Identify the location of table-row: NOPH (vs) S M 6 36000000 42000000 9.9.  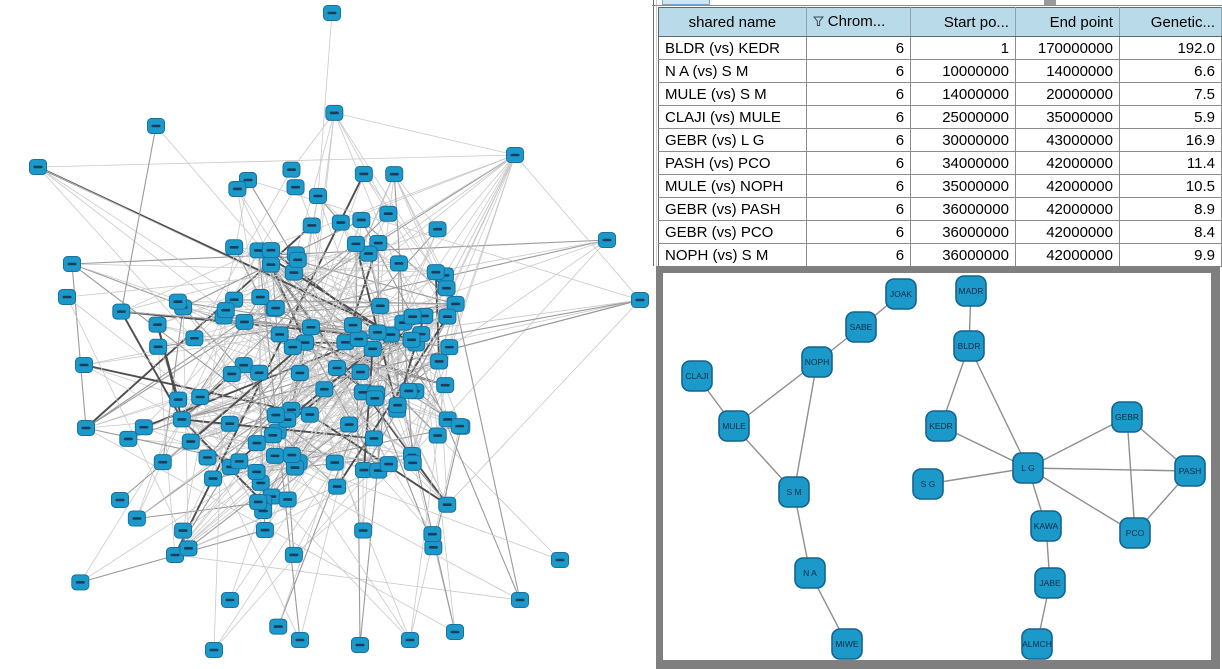
(940, 255).